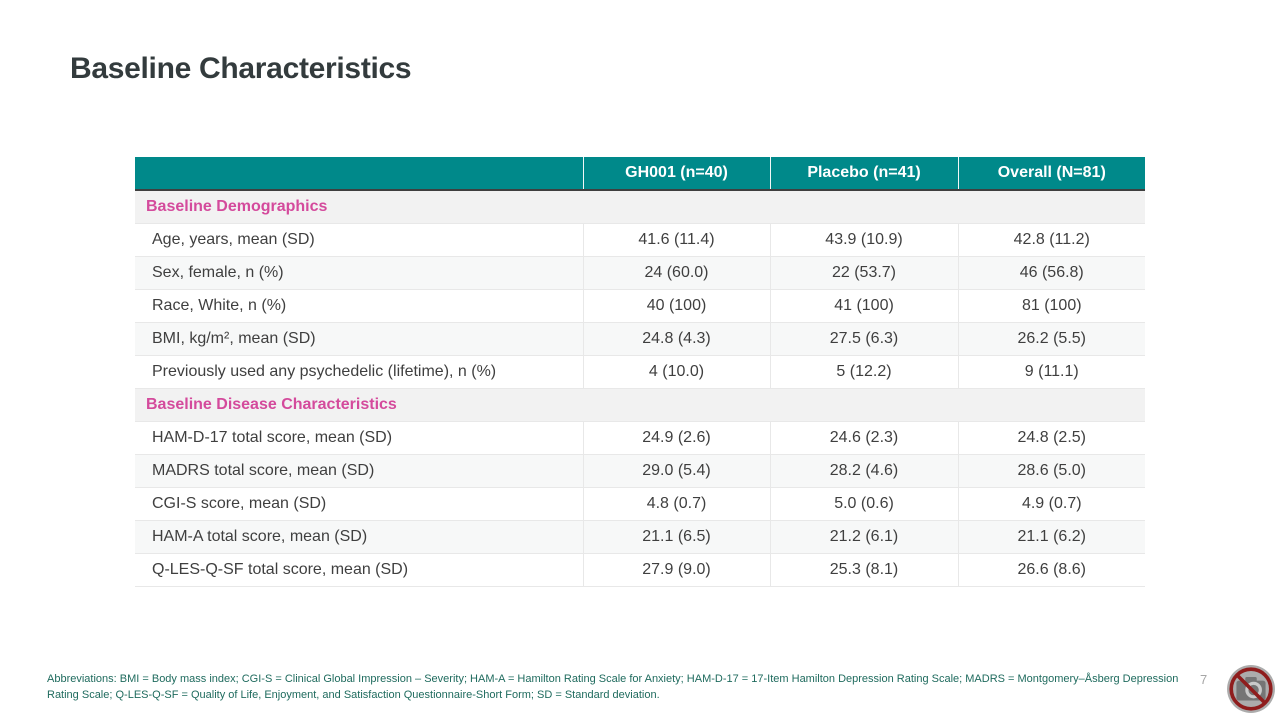 Image resolution: width=1280 pixels, height=720 pixels. What do you see at coordinates (863, 273) in the screenshot?
I see `cell-value: 22 (53.7)` at bounding box center [863, 273].